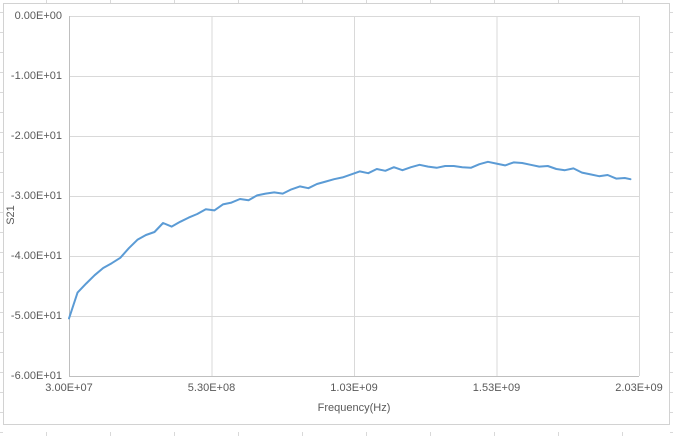 The width and height of the screenshot is (673, 436). What do you see at coordinates (36, 196) in the screenshot?
I see `y-tick-label: -3.00E+01` at bounding box center [36, 196].